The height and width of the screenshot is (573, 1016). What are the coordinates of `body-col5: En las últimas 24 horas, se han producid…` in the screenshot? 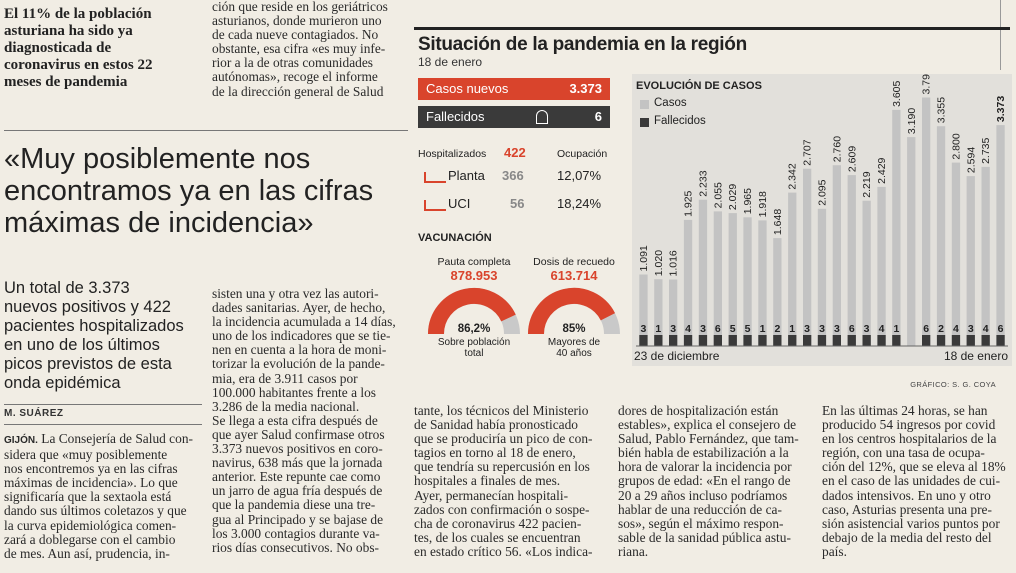 It's located at (914, 481).